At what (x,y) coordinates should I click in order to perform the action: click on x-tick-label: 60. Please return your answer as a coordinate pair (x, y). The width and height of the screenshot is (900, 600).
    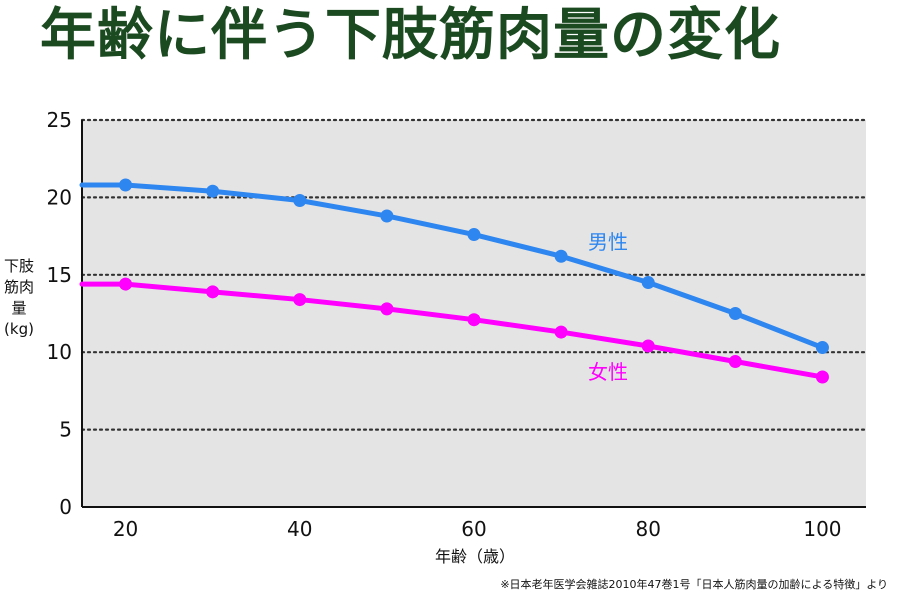
    Looking at the image, I should click on (473, 529).